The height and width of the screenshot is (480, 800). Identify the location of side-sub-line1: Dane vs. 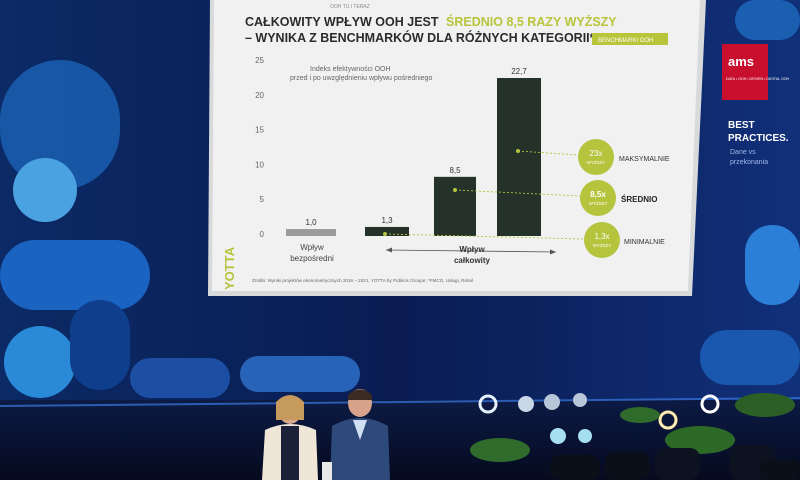
(743, 152).